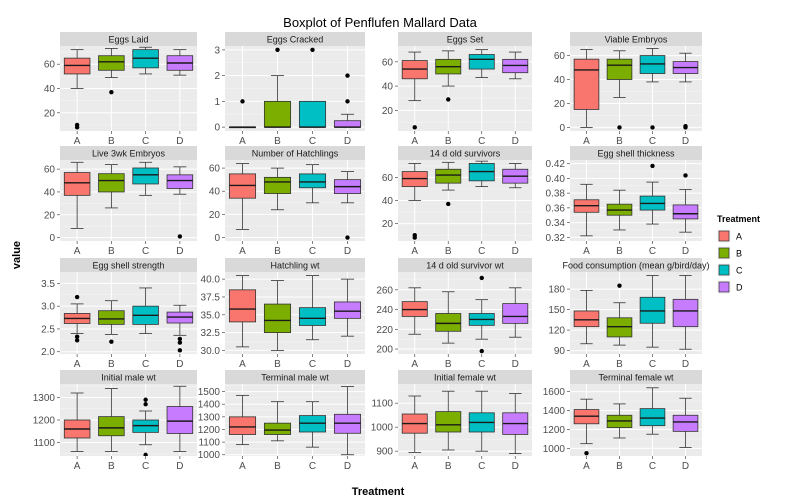 Image resolution: width=792 pixels, height=504 pixels. Describe the element at coordinates (211, 280) in the screenshot. I see `y-tick-label: 40.0` at that location.